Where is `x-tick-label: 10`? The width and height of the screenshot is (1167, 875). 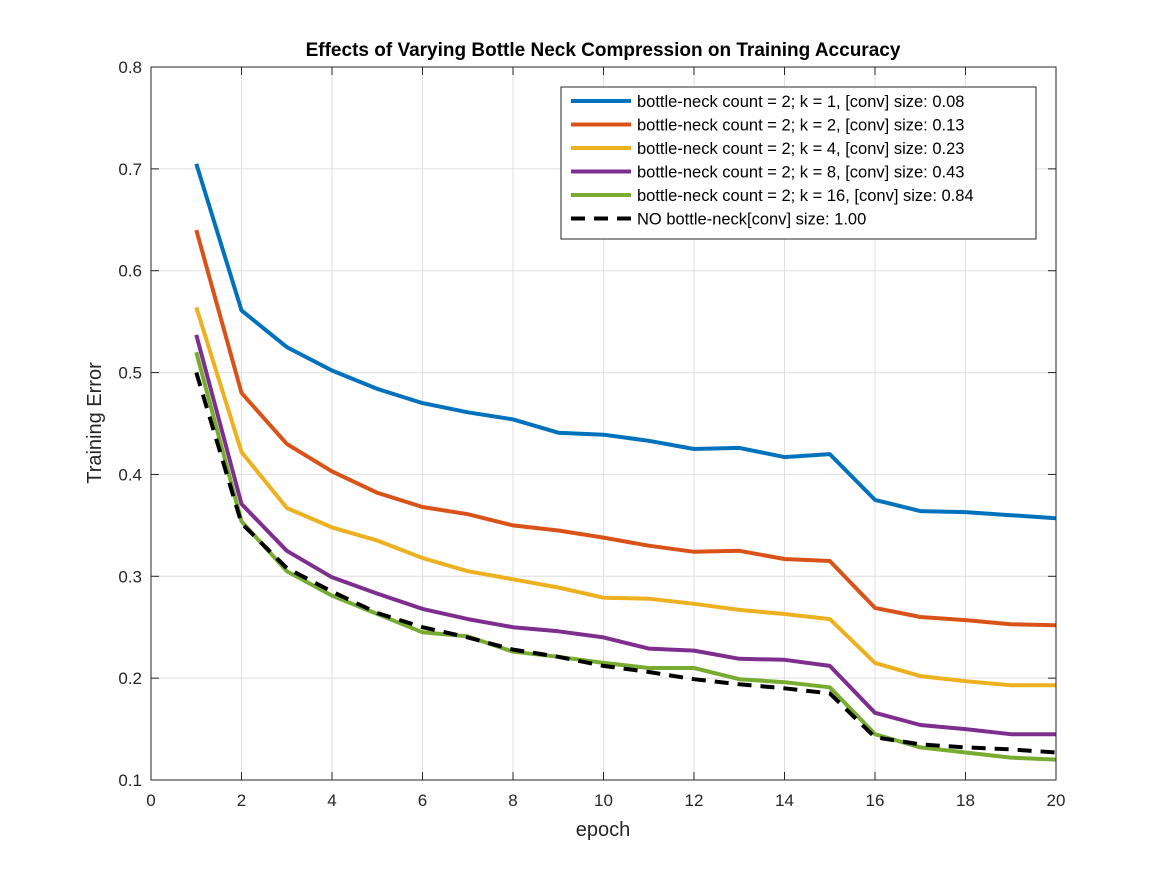
x-tick-label: 10 is located at coordinates (603, 800).